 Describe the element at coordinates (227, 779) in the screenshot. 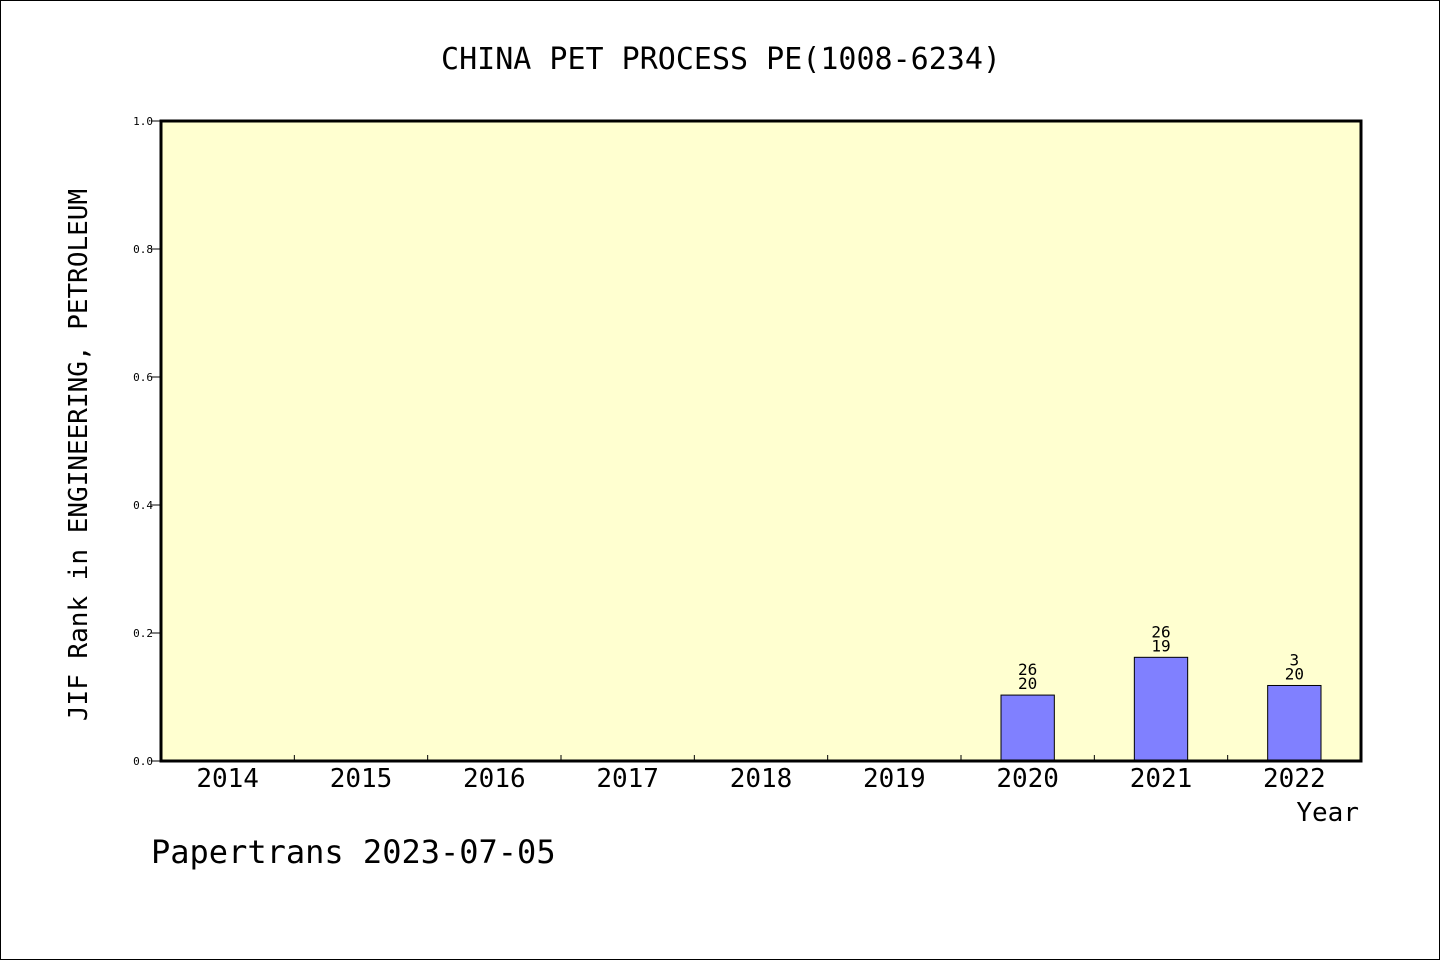

I see `x-tick-label: 2014` at that location.